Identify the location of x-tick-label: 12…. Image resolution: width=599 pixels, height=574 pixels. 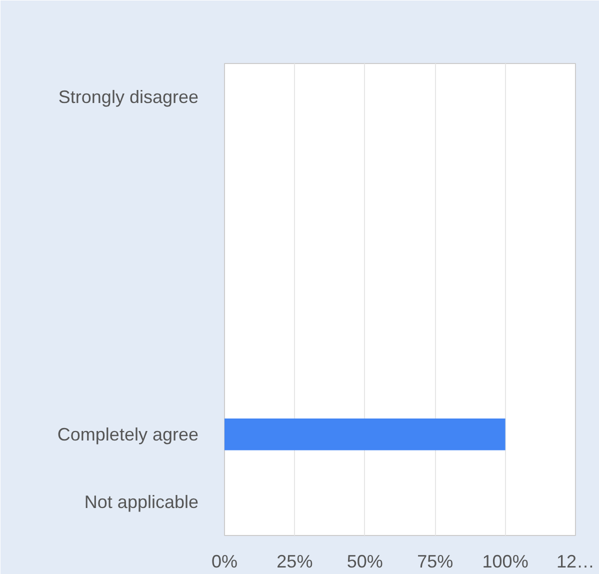
(575, 562).